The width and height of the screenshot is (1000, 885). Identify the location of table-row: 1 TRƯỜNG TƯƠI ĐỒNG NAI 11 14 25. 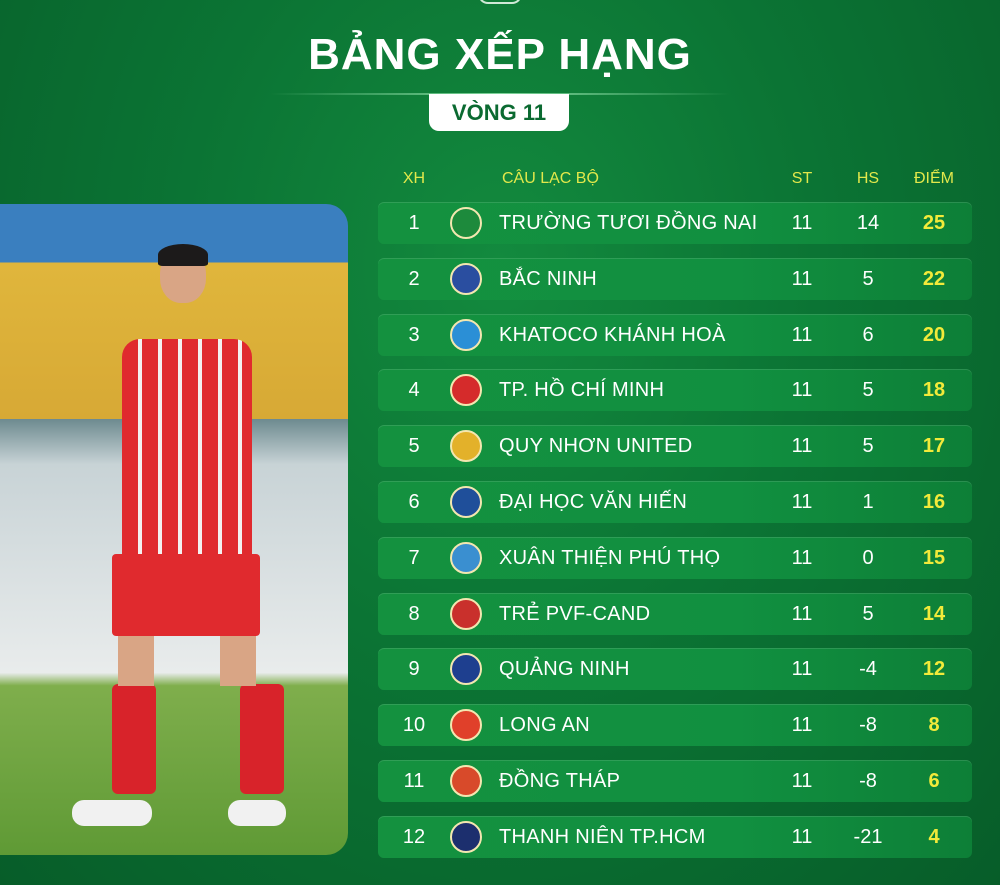
(675, 223).